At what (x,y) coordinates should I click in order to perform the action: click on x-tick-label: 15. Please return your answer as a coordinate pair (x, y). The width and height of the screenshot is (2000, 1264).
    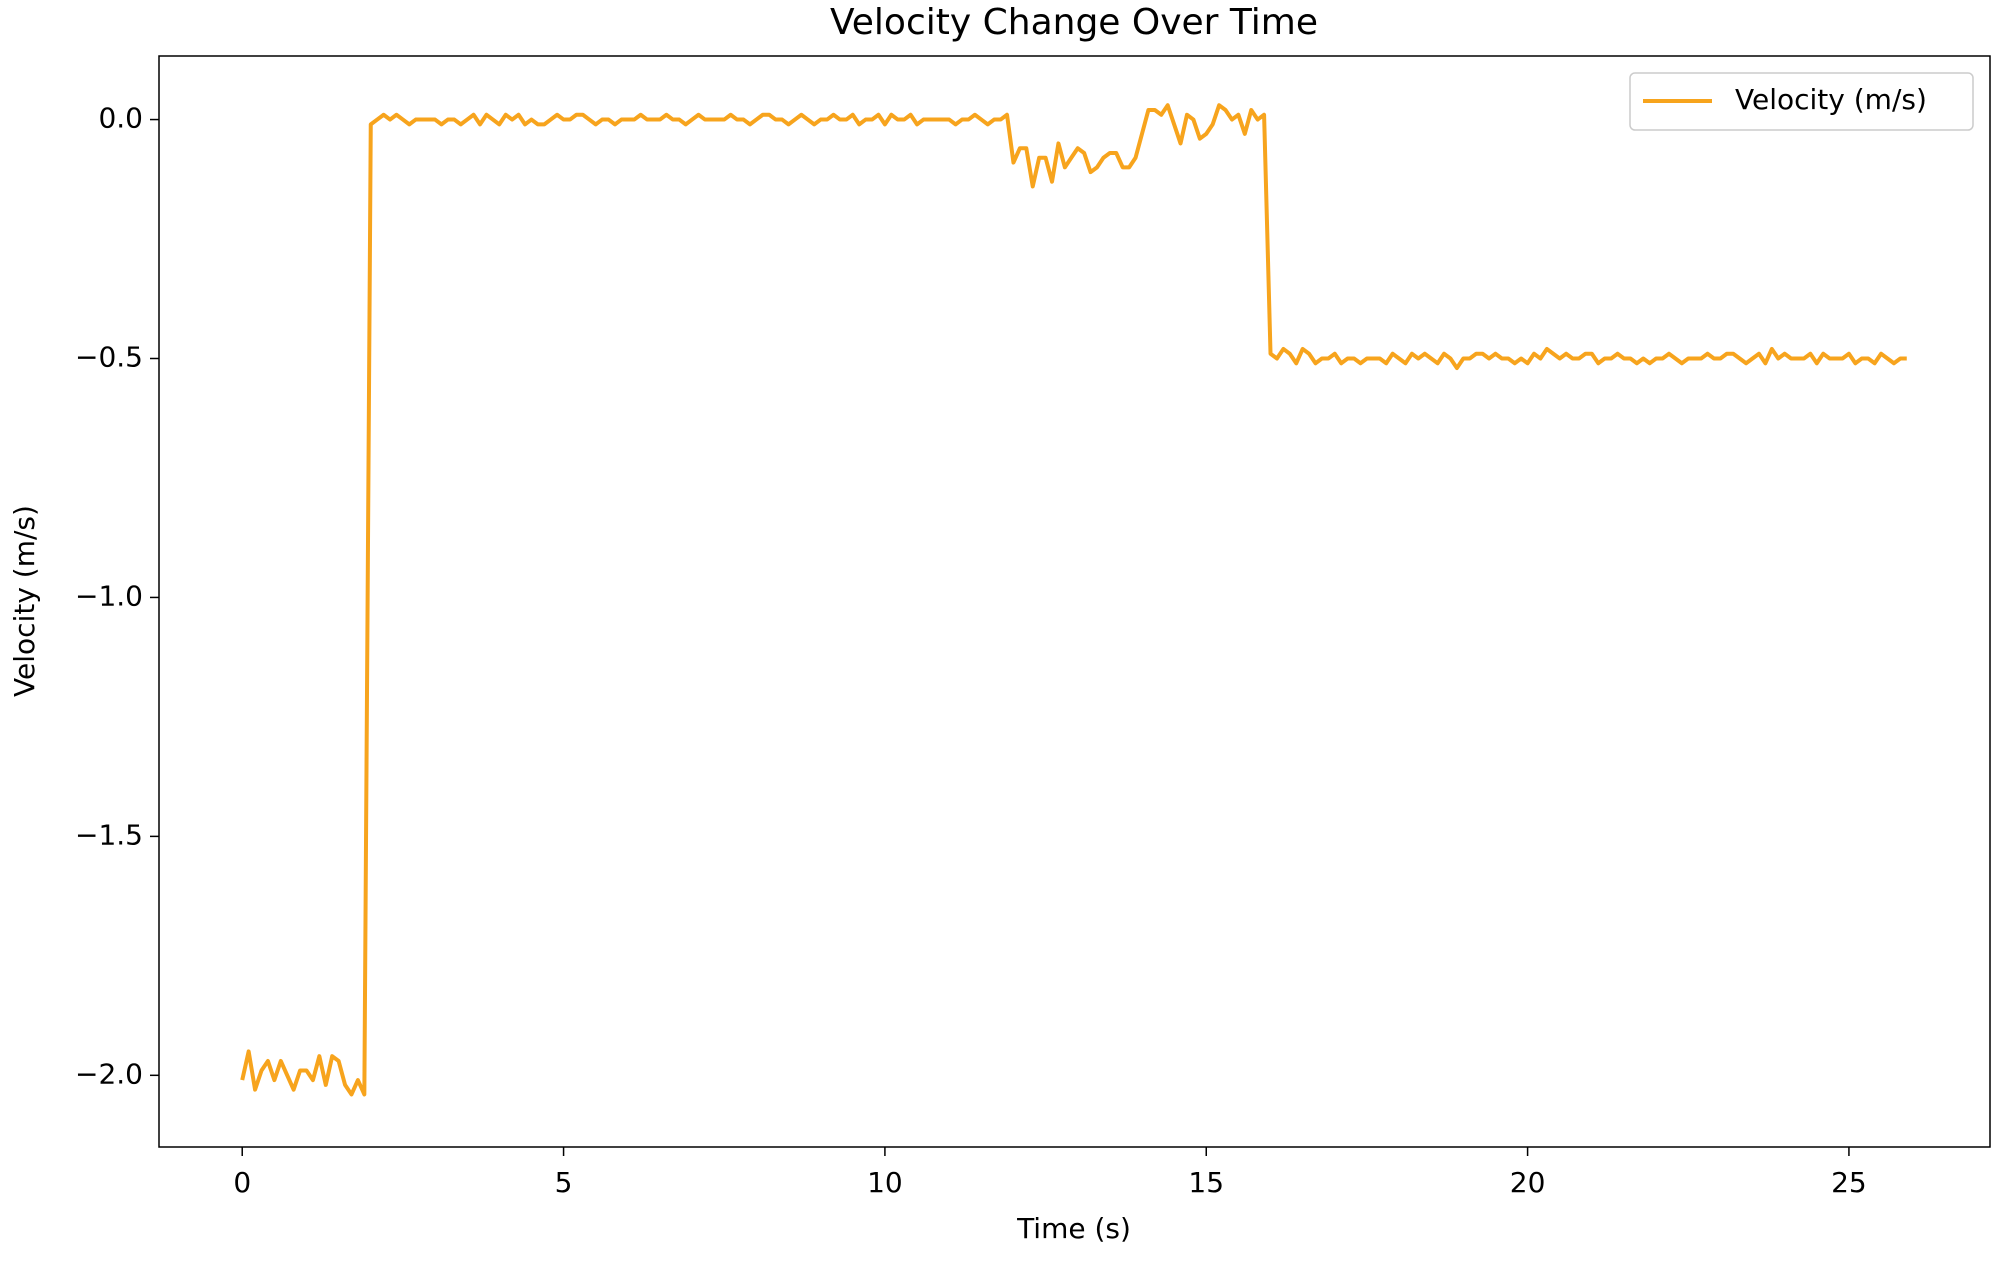
    Looking at the image, I should click on (1206, 1182).